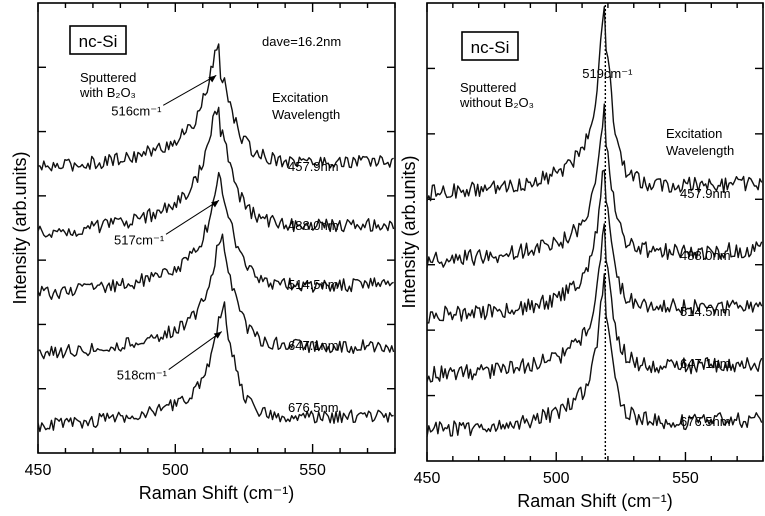 This screenshot has height=516, width=765. What do you see at coordinates (139, 239) in the screenshot?
I see `peak-annotation: 517cm⁻¹` at bounding box center [139, 239].